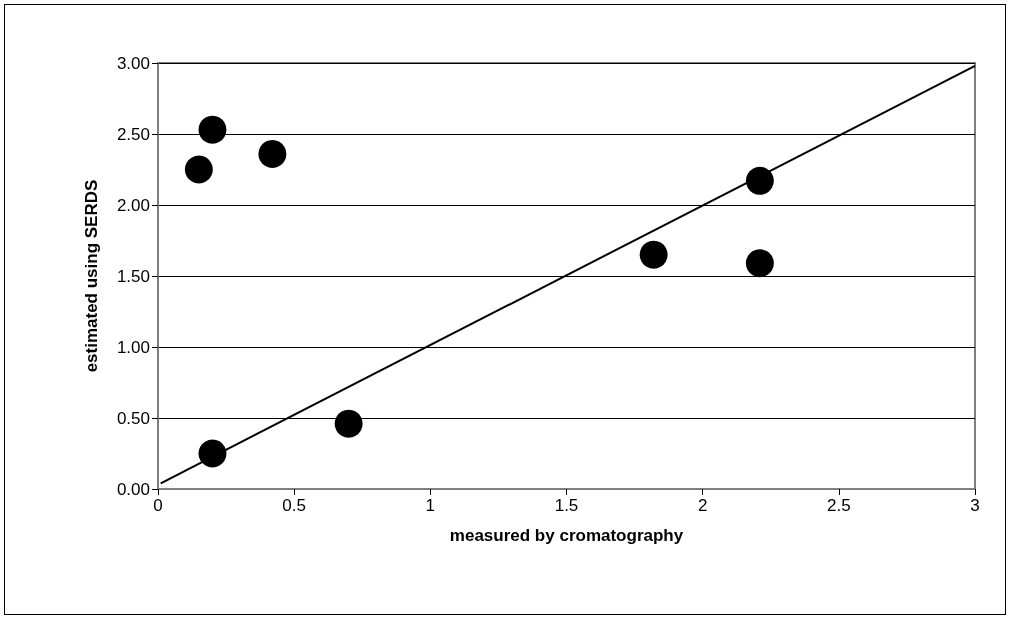  Describe the element at coordinates (133, 63) in the screenshot. I see `y-tick-label: 3.00` at that location.